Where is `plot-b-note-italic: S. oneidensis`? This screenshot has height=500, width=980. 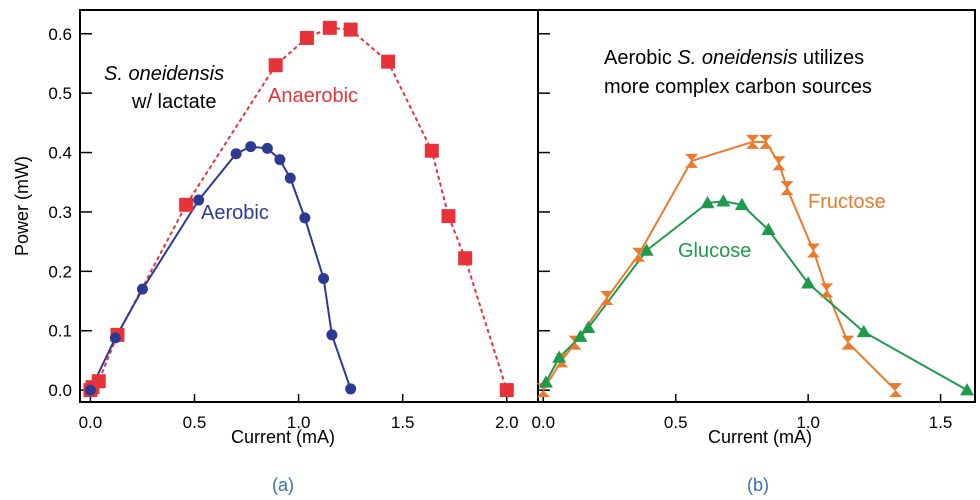
plot-b-note-italic: S. oneidensis is located at coordinates (737, 58).